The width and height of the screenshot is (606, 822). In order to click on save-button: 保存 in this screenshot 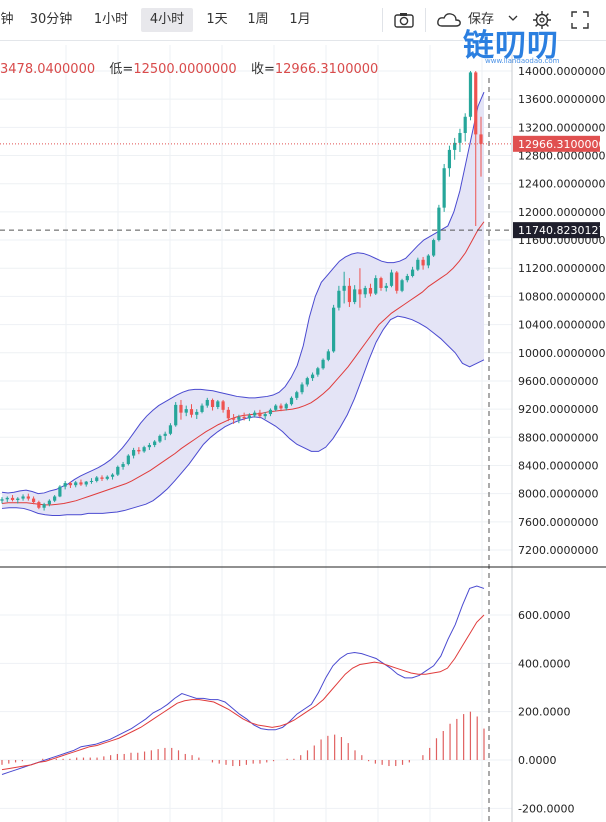, I will do `click(481, 19)`.